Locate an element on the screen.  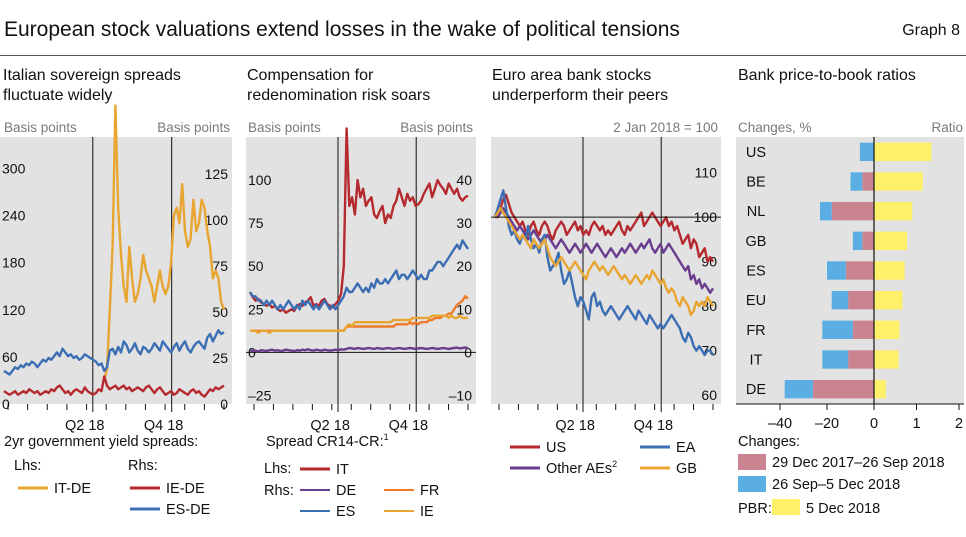
panel4-category-label: BE is located at coordinates (756, 183).